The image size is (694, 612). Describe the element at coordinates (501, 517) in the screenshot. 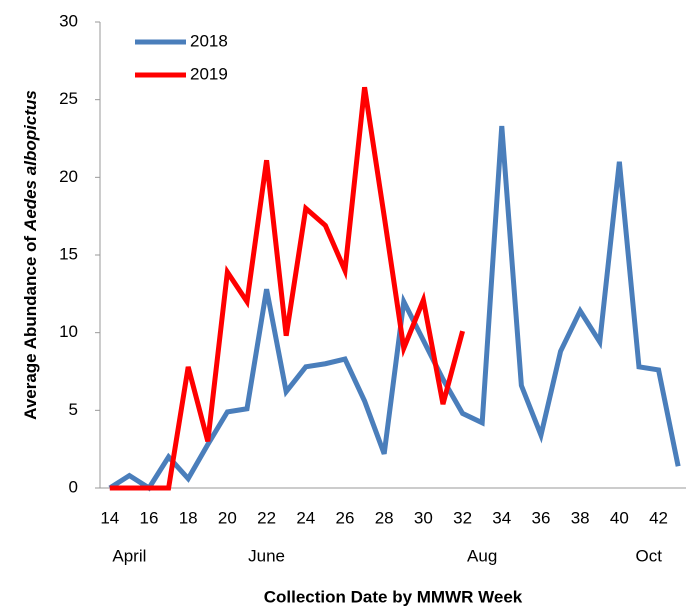

I see `x-tick-label: 34` at that location.